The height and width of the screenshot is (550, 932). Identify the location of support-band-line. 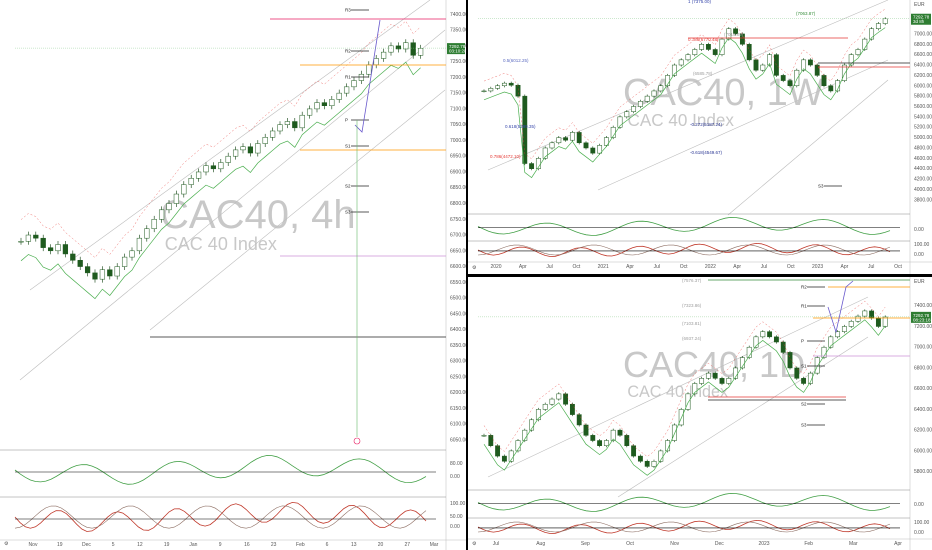
(684, 103).